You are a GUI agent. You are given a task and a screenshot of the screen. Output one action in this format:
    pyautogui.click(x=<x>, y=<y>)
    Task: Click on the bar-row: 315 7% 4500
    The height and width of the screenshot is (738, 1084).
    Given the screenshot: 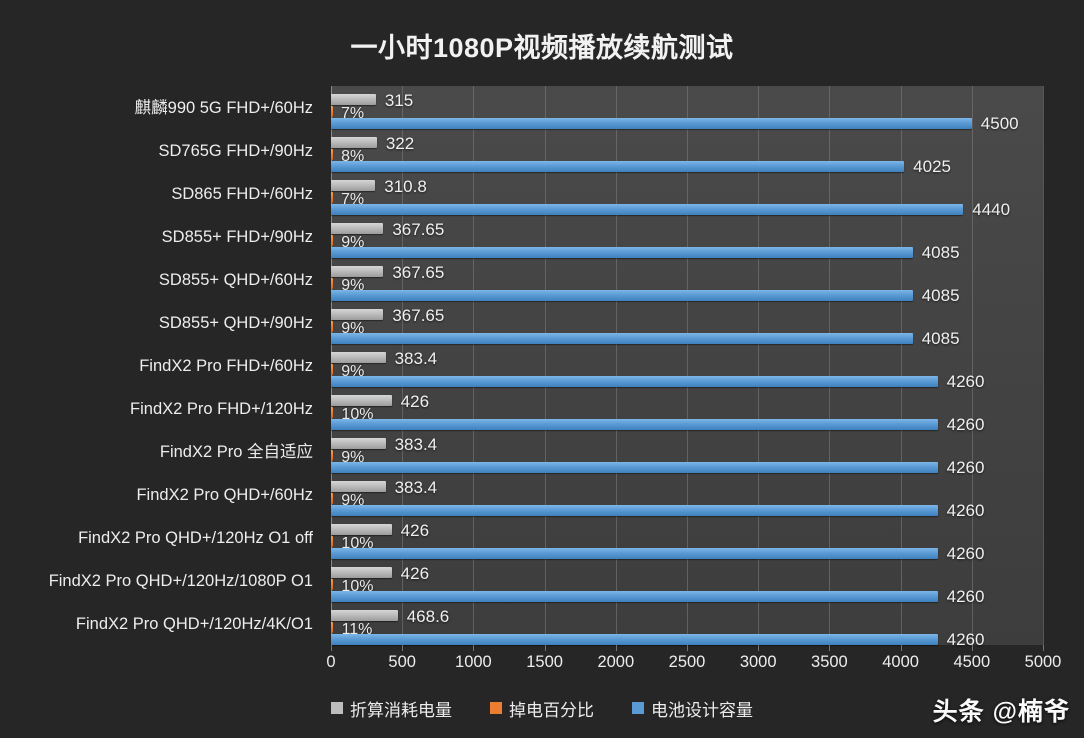 What is the action you would take?
    pyautogui.click(x=687, y=109)
    